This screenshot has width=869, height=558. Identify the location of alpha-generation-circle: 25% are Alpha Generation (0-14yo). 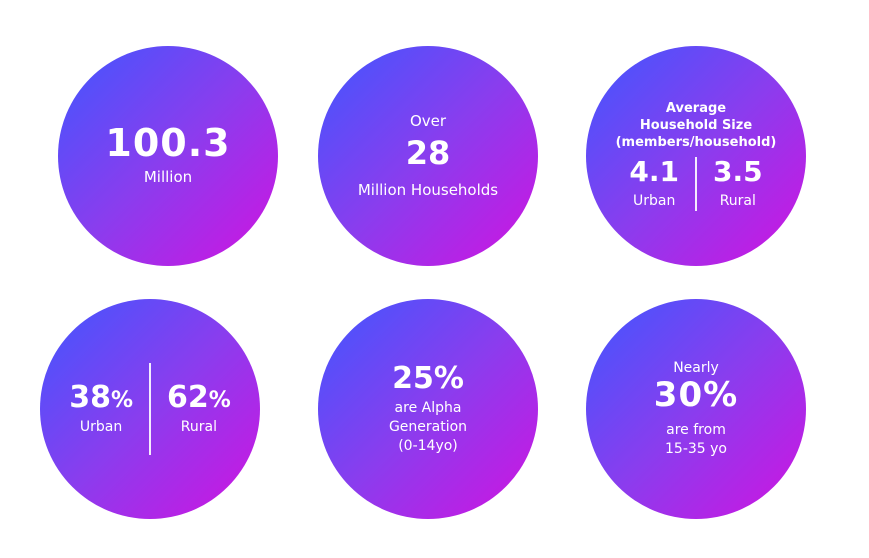
(428, 409).